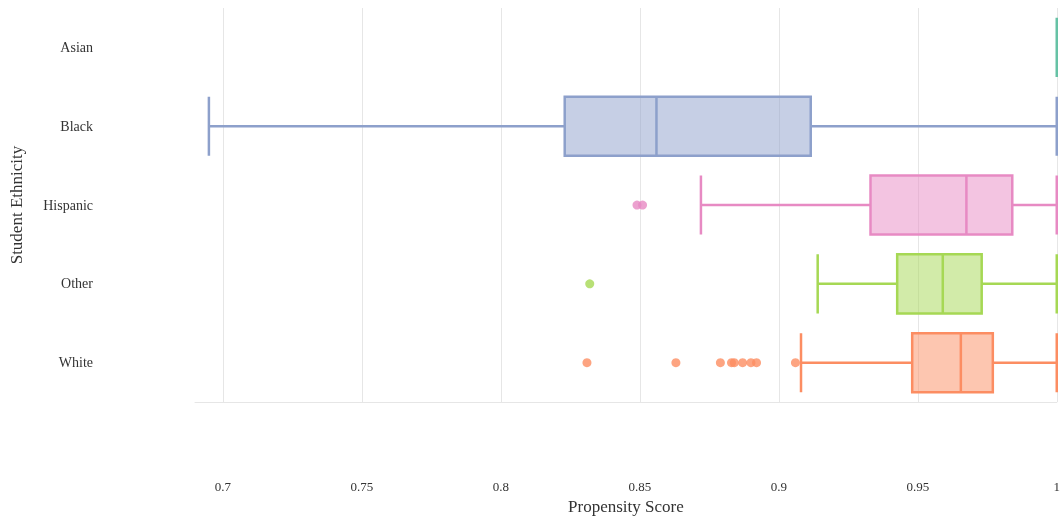 Image resolution: width=1063 pixels, height=520 pixels. I want to click on x-tick-label: 0.75, so click(362, 487).